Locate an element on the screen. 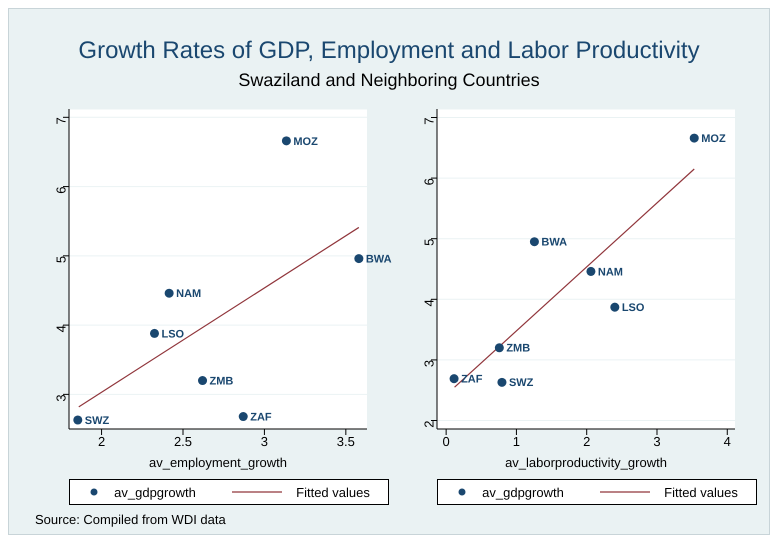  x-tick-label: 1 is located at coordinates (516, 442).